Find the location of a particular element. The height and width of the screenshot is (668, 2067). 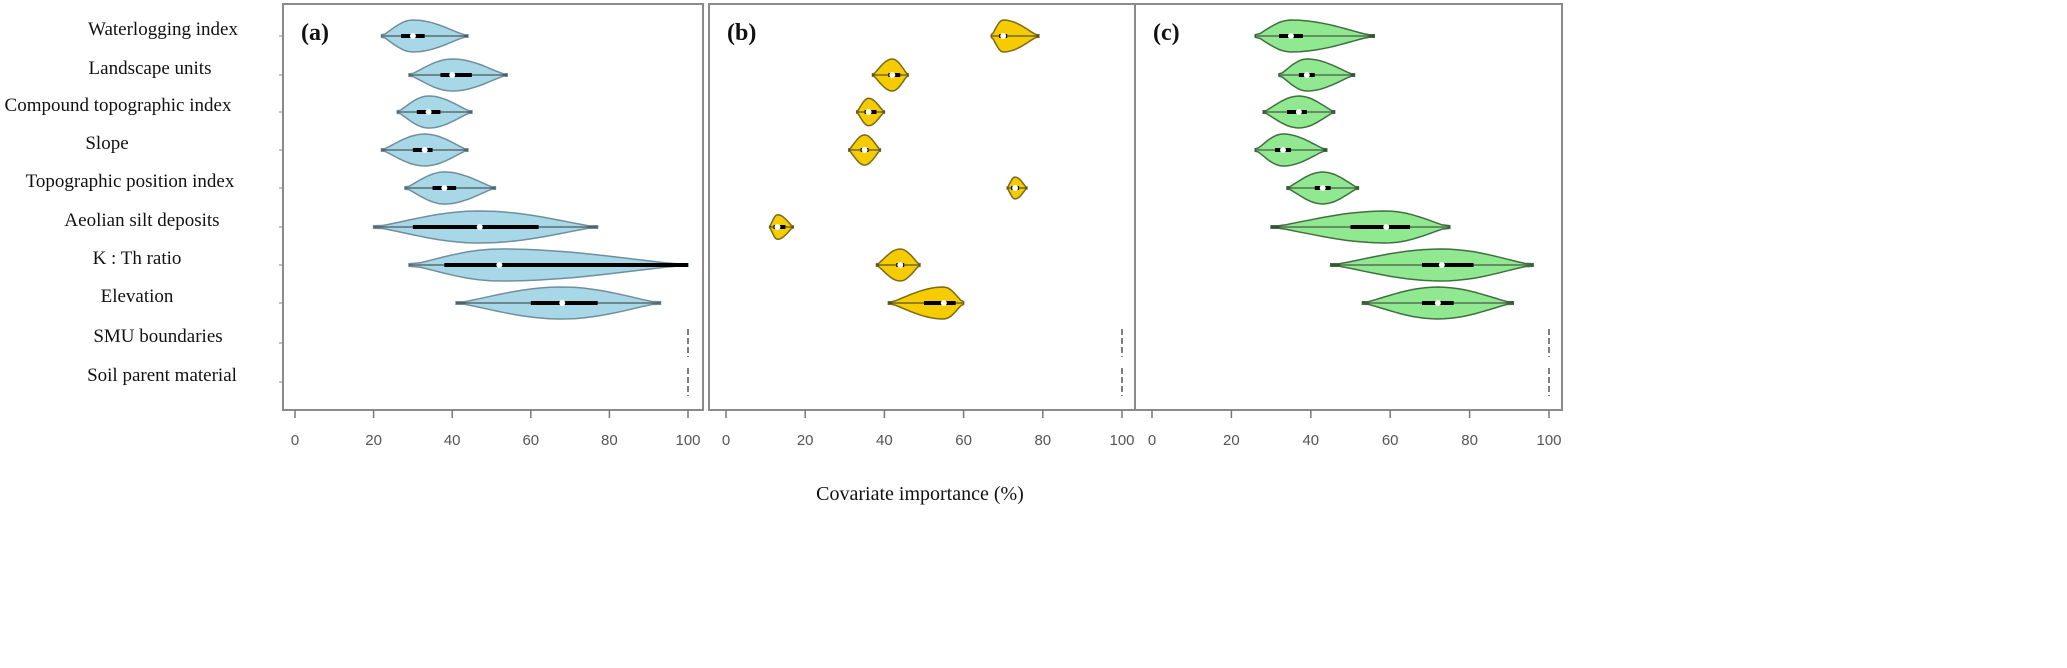

panel-b: (b) 0 20 40 60 80 100 is located at coordinates (922, 226).